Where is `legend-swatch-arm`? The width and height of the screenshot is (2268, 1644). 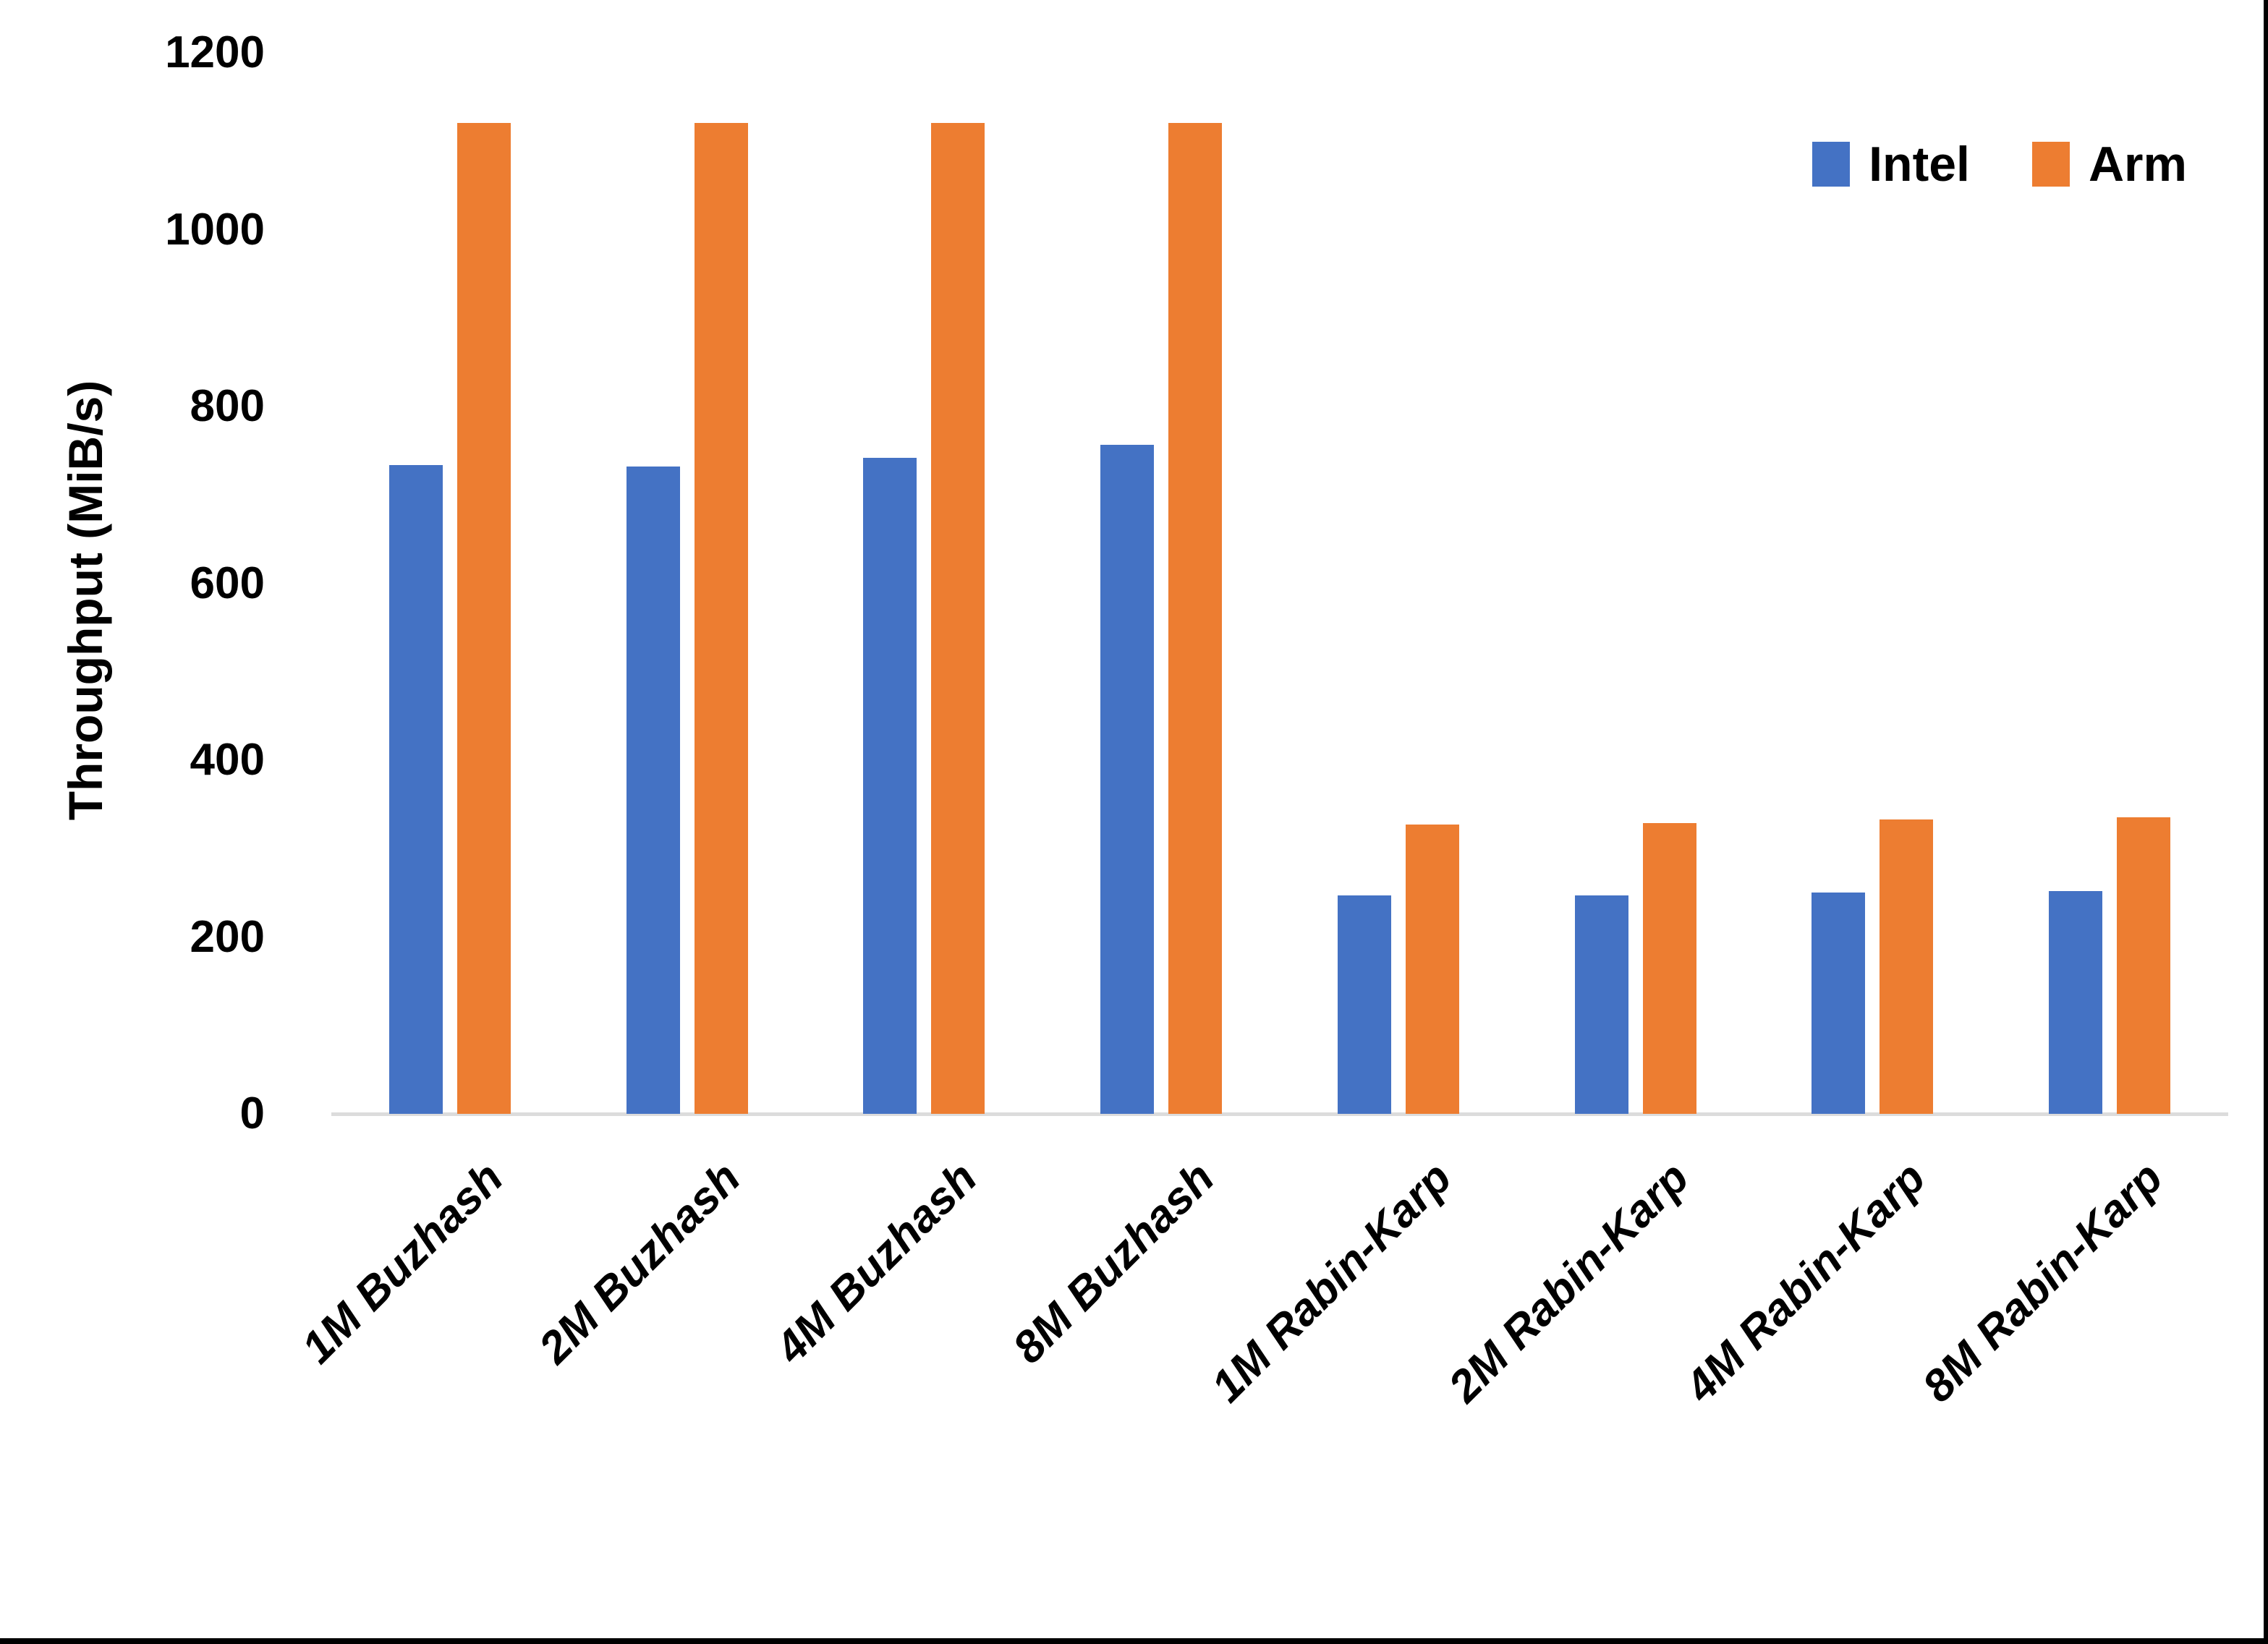 legend-swatch-arm is located at coordinates (2050, 164).